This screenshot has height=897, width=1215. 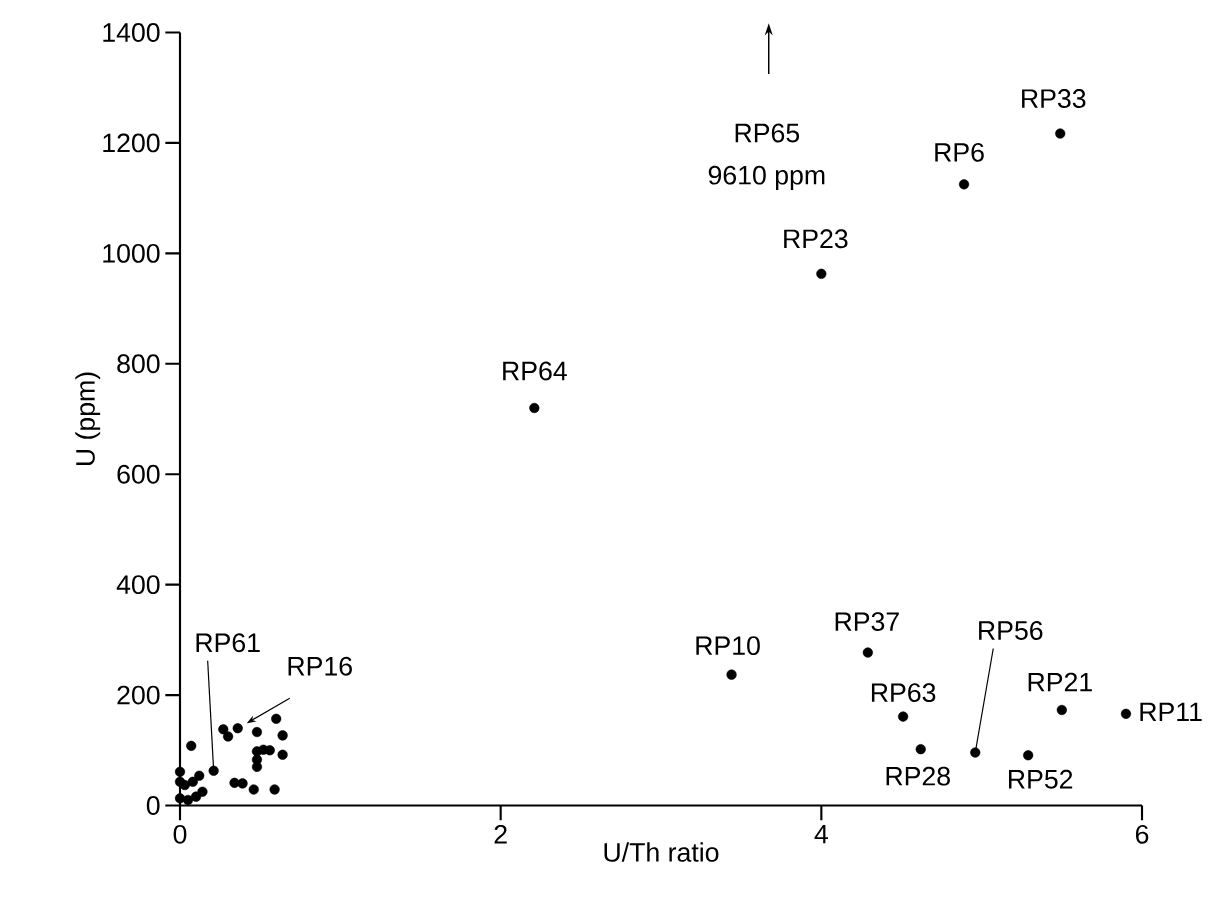 I want to click on x-tick-label: 4, so click(x=821, y=834).